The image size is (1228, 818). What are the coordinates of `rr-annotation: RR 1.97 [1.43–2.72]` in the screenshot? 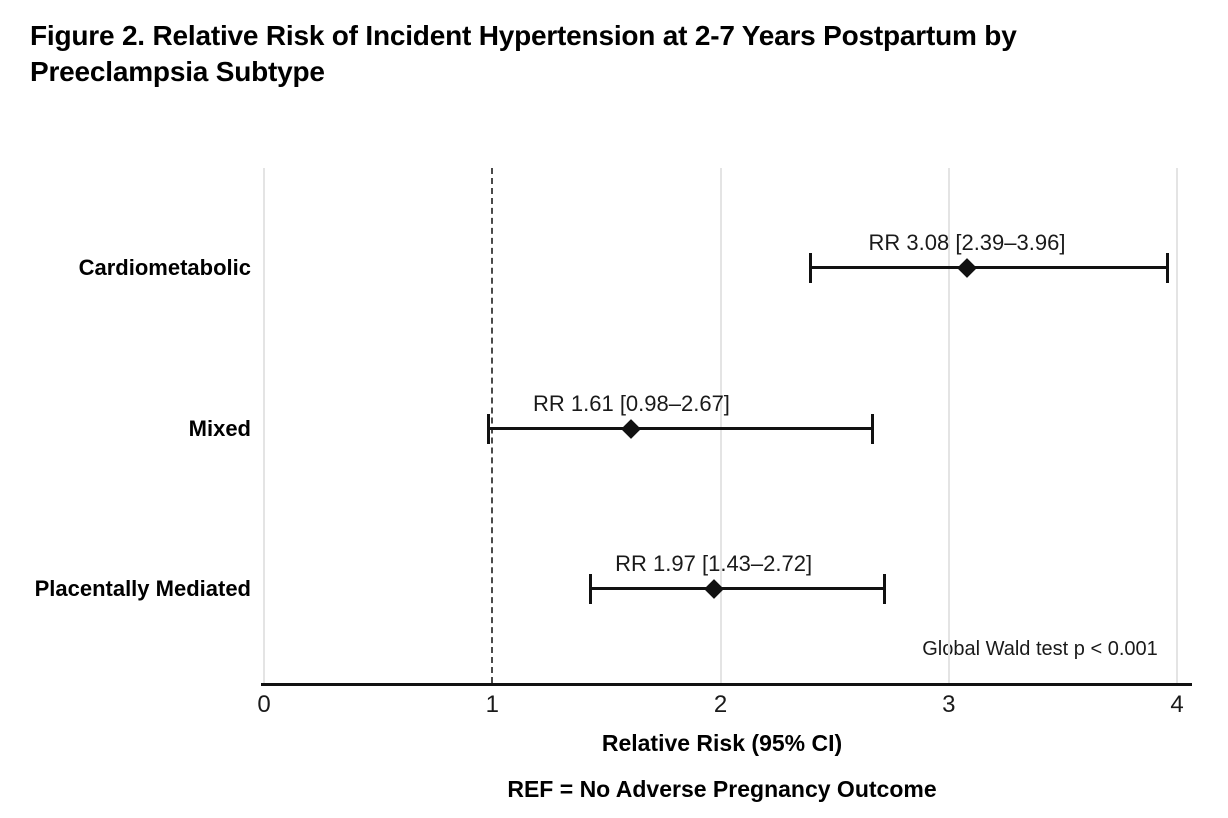 It's located at (714, 563).